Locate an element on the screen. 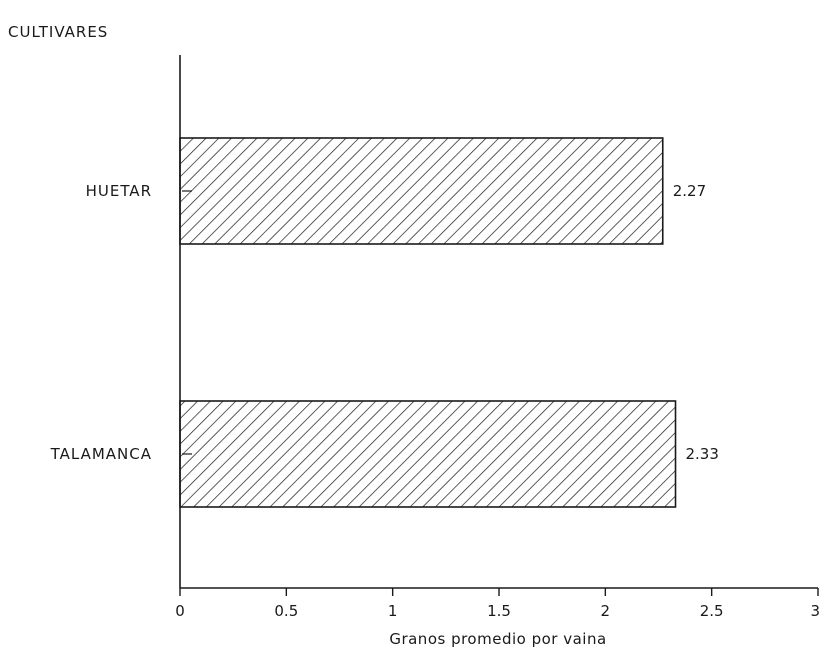 This screenshot has height=650, width=824. category-label-talamanca: TALAMANCA is located at coordinates (101, 454).